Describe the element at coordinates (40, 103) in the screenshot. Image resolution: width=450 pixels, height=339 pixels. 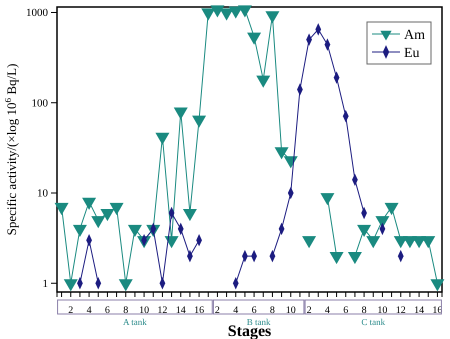
I see `y-tick-label: 100` at that location.